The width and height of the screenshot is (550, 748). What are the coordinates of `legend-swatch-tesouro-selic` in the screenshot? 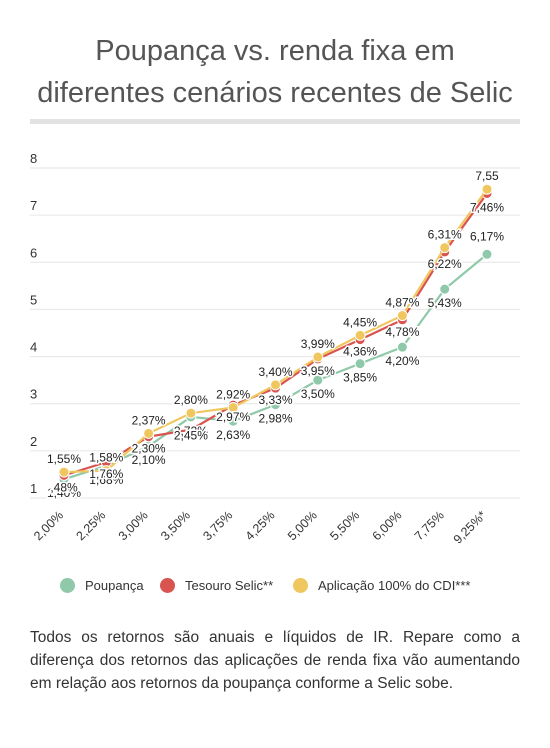 It's located at (167, 585).